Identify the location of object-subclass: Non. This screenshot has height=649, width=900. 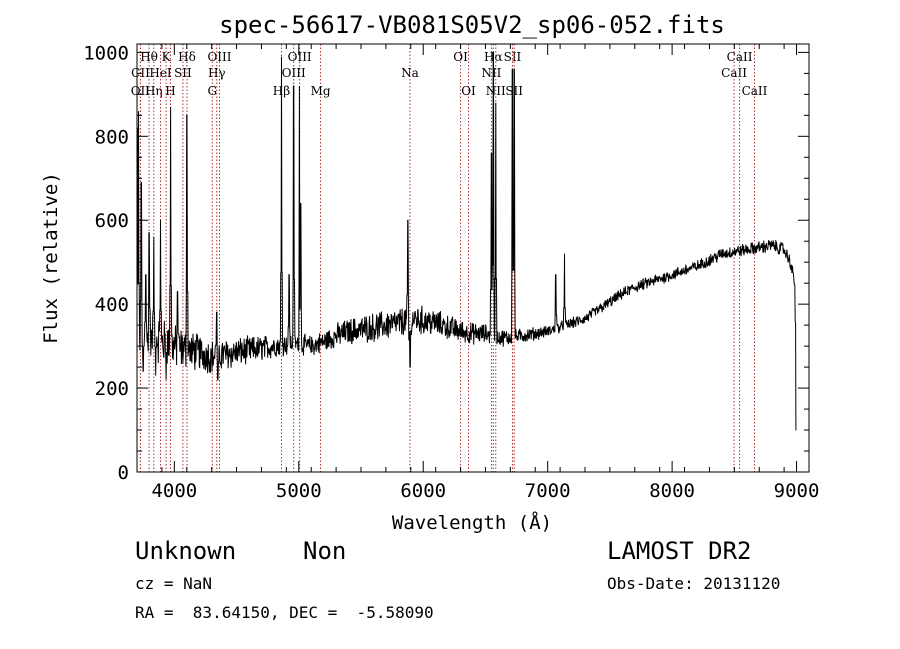
(325, 551).